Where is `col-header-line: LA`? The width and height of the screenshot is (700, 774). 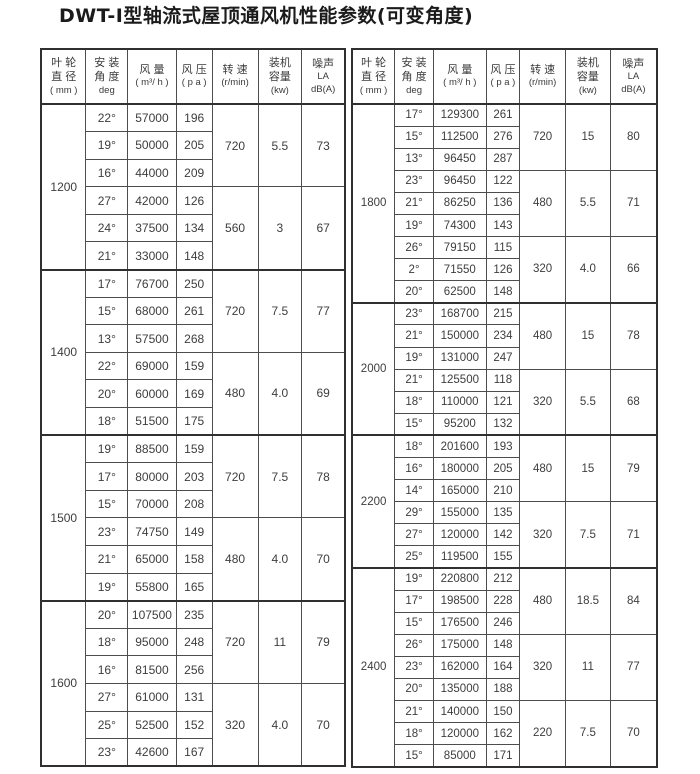
col-header-line: LA is located at coordinates (323, 77).